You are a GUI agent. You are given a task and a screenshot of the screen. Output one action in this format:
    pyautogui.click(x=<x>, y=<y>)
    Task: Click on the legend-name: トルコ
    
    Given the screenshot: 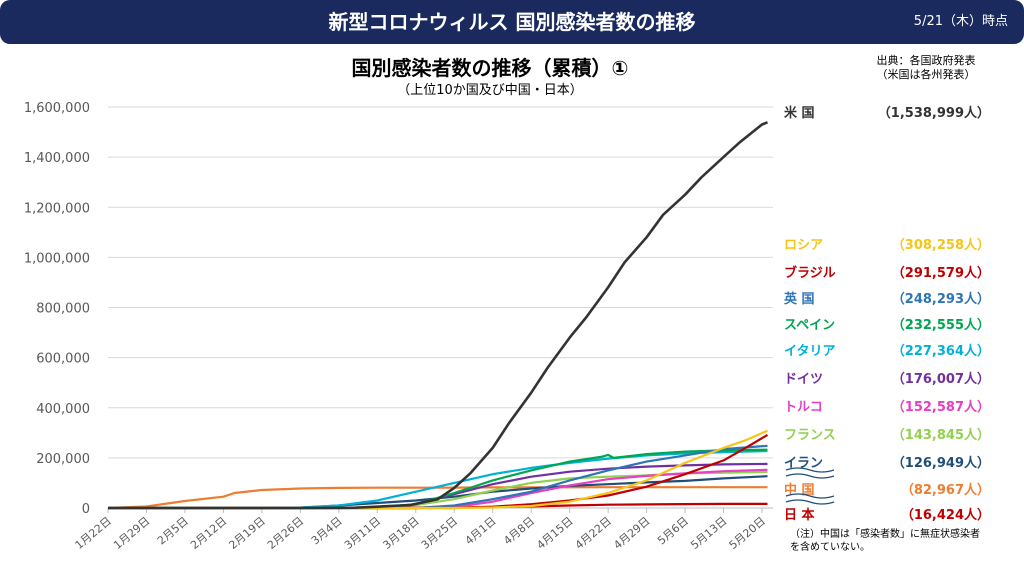 What is the action you would take?
    pyautogui.click(x=803, y=407)
    